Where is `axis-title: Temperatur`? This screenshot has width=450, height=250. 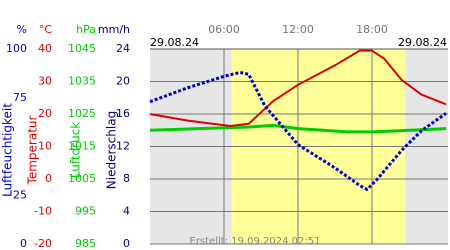 axis-title: Temperatur is located at coordinates (33, 150).